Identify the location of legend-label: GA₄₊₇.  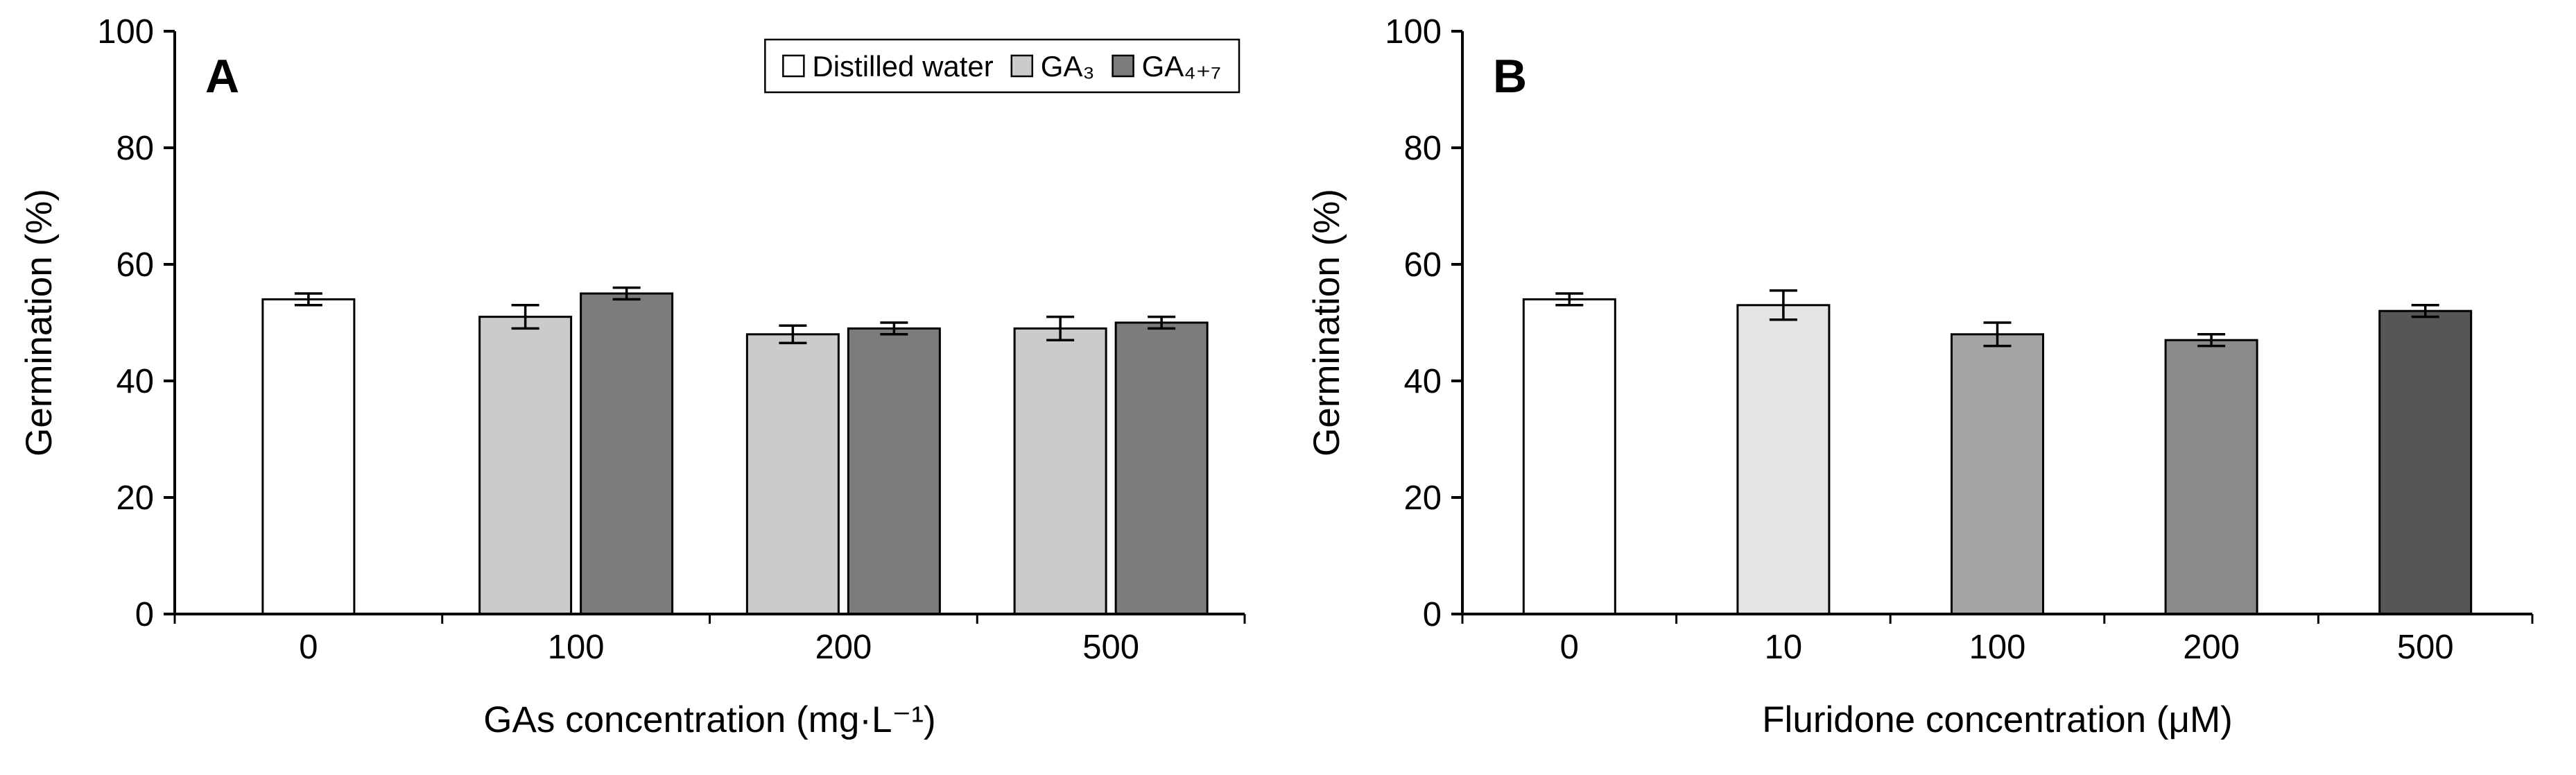
(1181, 67).